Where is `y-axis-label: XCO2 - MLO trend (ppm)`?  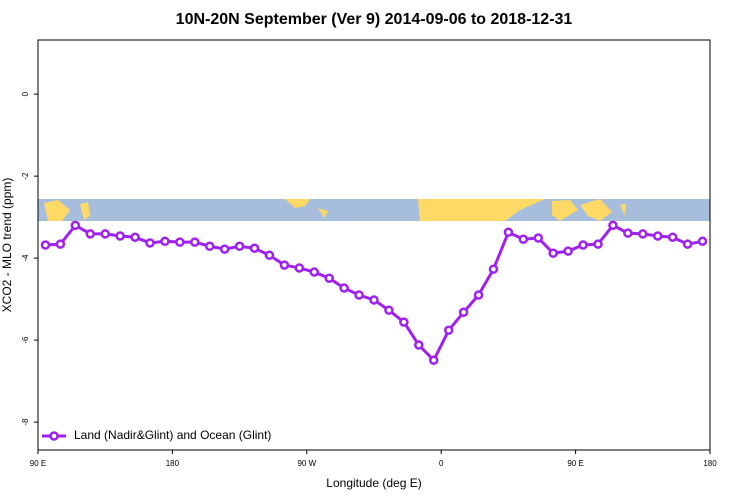
y-axis-label: XCO2 - MLO trend (ppm) is located at coordinates (7, 245).